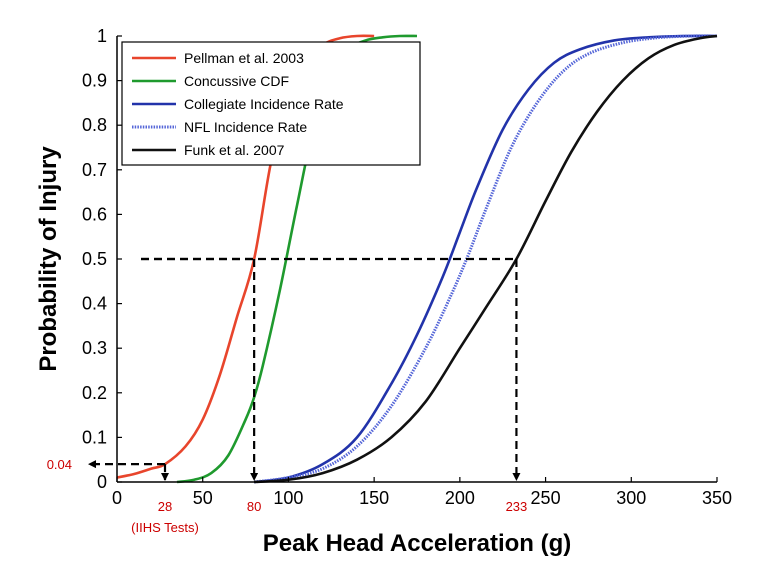  What do you see at coordinates (254, 506) in the screenshot?
I see `guide-x-label-1: 80` at bounding box center [254, 506].